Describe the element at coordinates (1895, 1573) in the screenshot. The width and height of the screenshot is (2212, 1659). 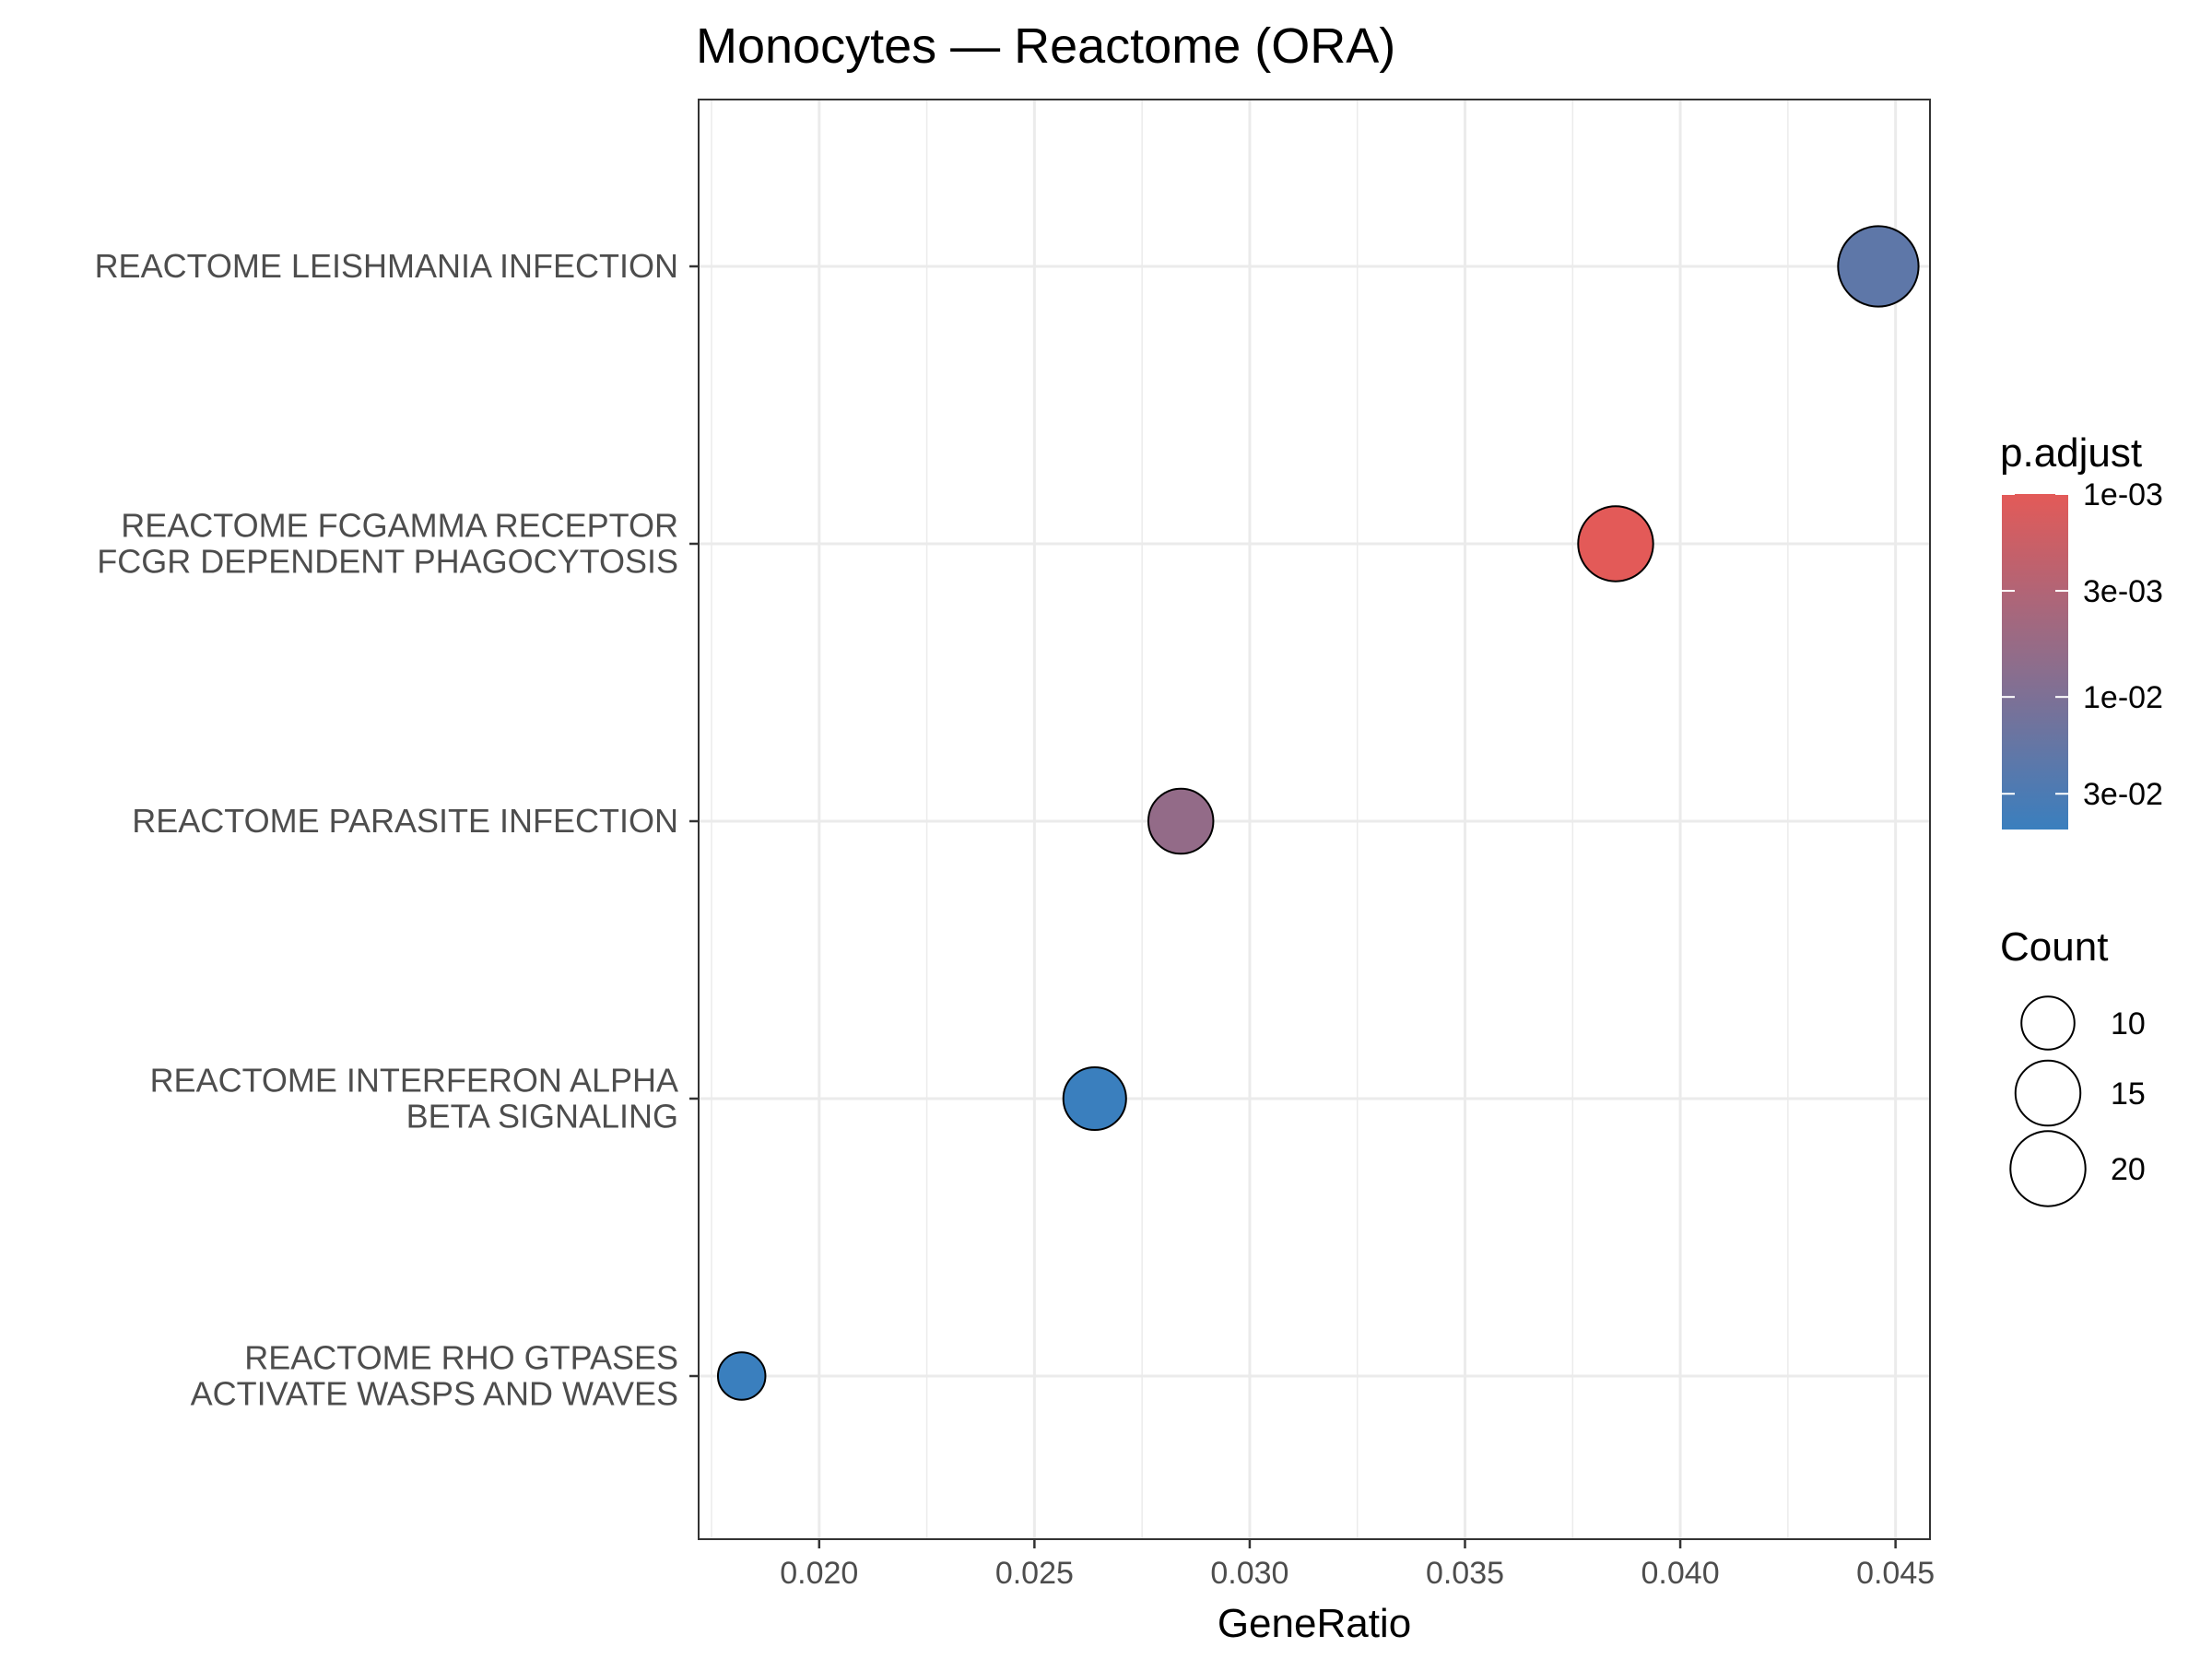
I see `x-tick-label: 0.045` at that location.